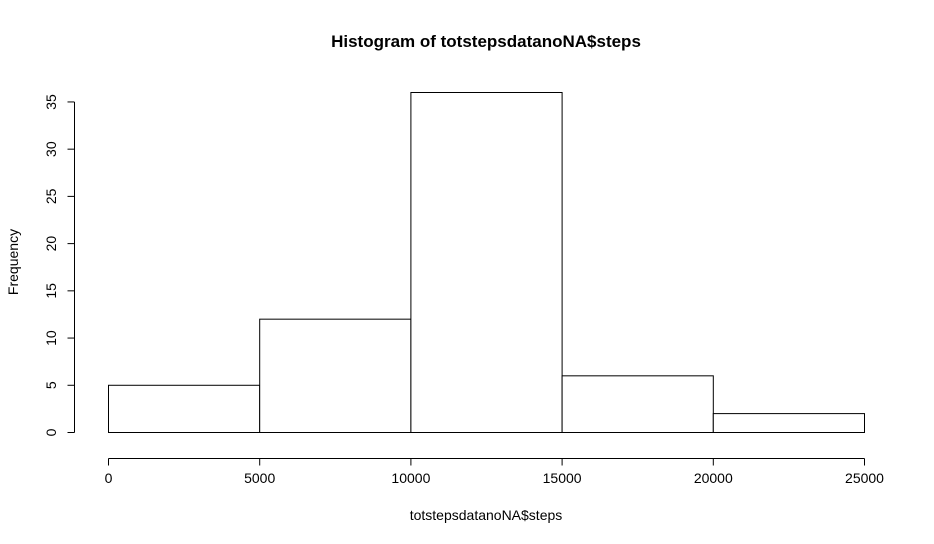  I want to click on y-tick-label-5: 25, so click(51, 196).